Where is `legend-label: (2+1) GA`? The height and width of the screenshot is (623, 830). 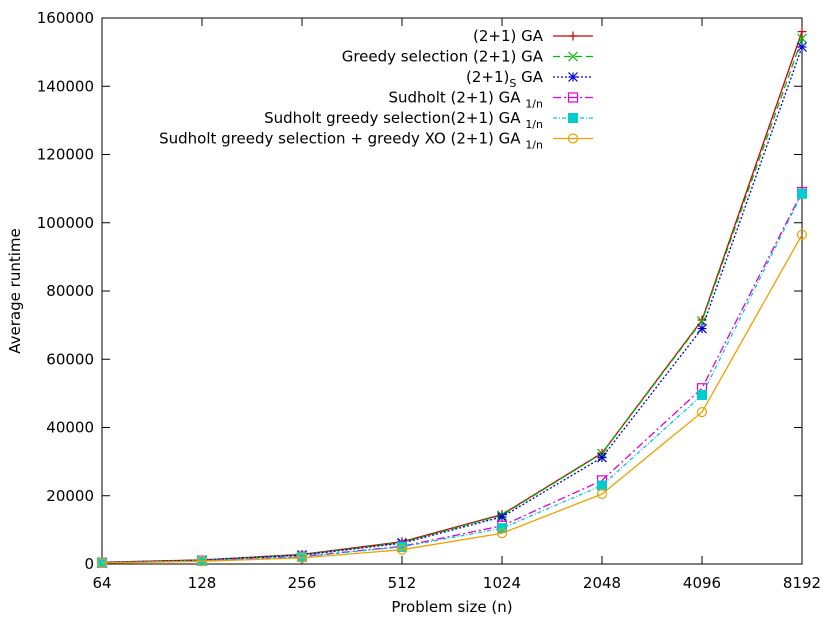
legend-label: (2+1) GA is located at coordinates (508, 36).